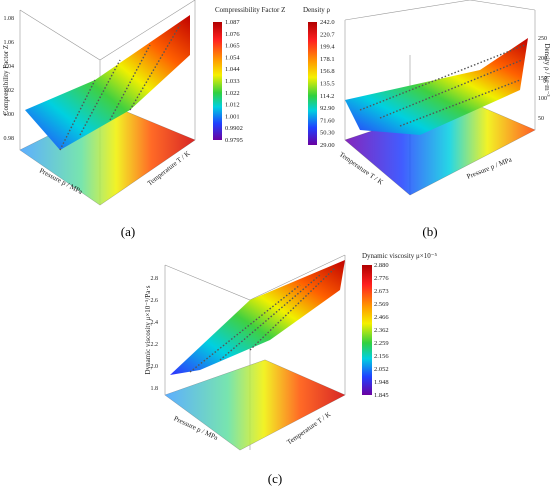 Image resolution: width=550 pixels, height=491 pixels. I want to click on z-tick-label: 50, so click(541, 119).